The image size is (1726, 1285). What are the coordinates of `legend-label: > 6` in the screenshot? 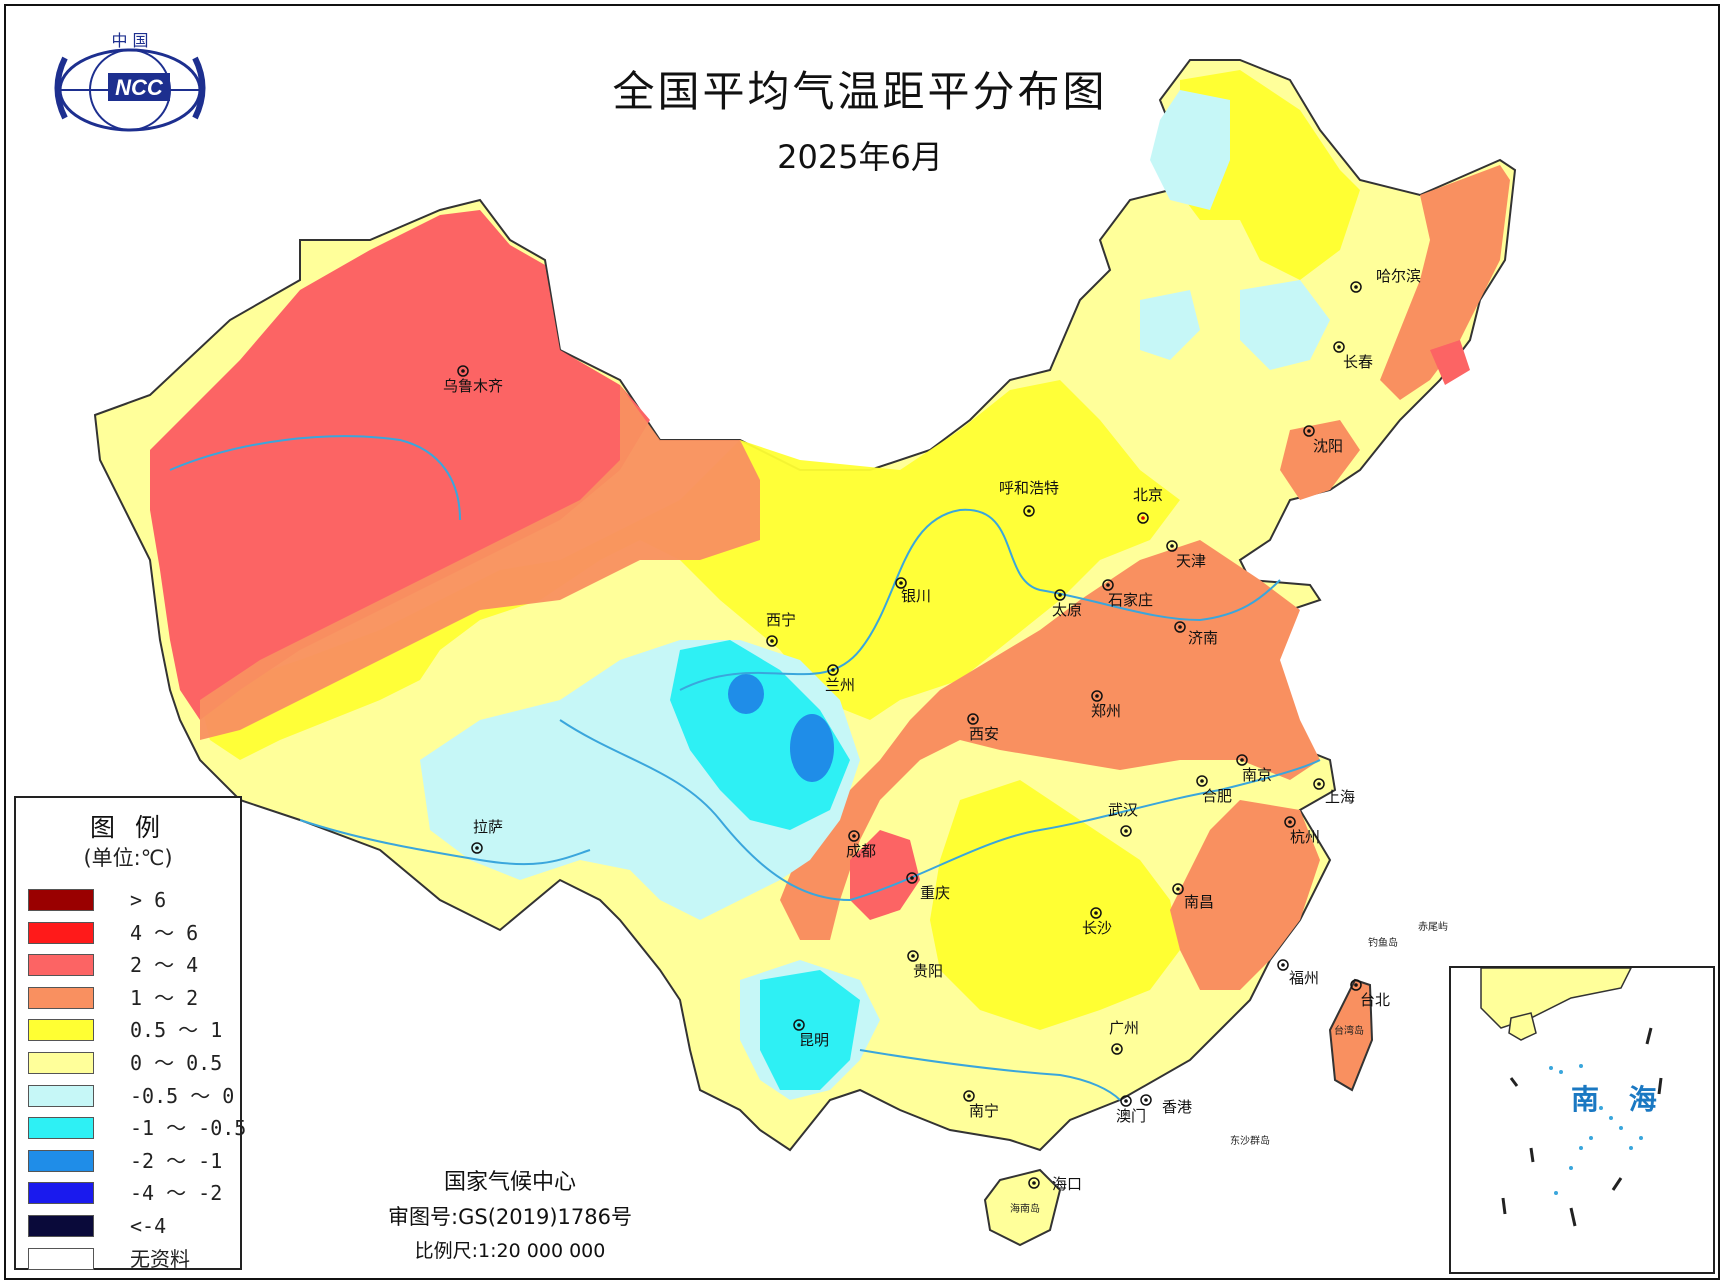 It's located at (148, 900).